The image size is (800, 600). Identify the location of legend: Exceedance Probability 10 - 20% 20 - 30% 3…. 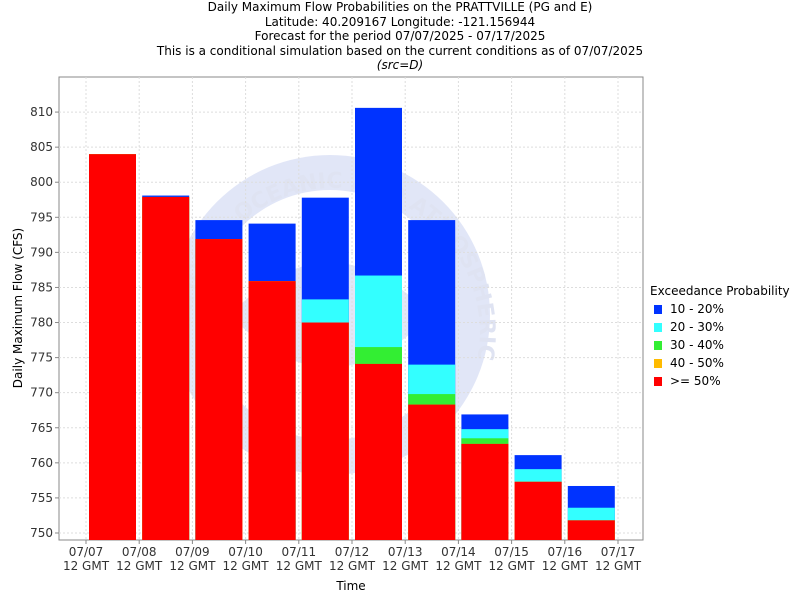
(720, 337).